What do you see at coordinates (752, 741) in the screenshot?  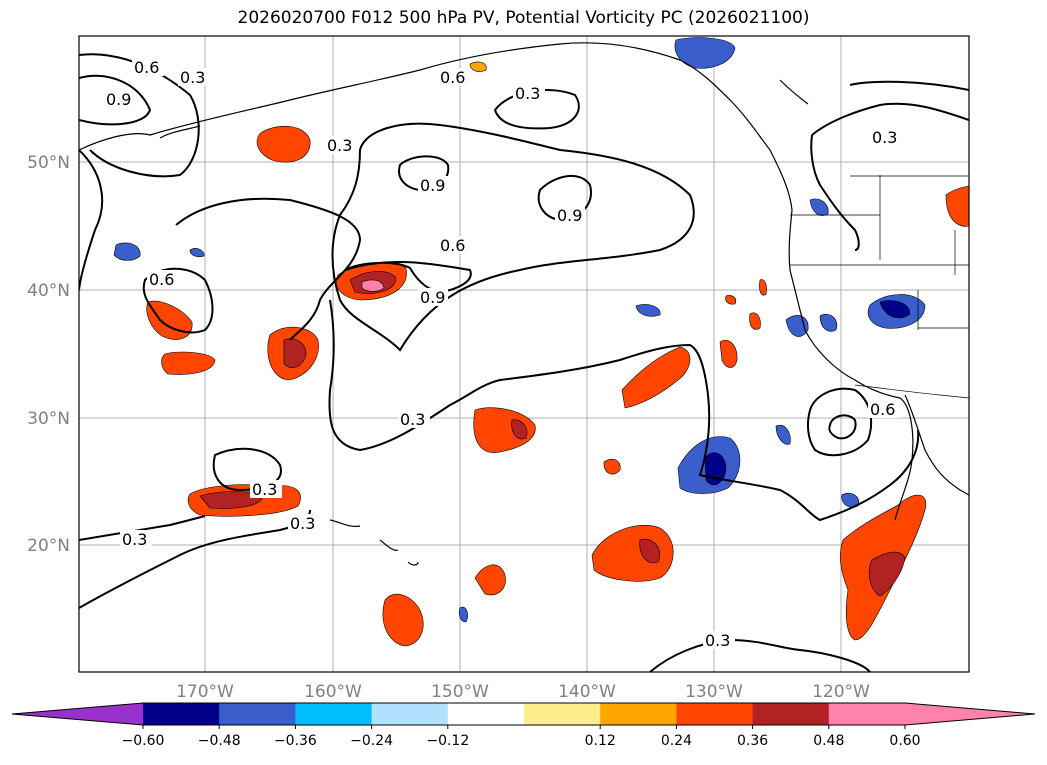 I see `colorbar-tick-label: 0.36` at bounding box center [752, 741].